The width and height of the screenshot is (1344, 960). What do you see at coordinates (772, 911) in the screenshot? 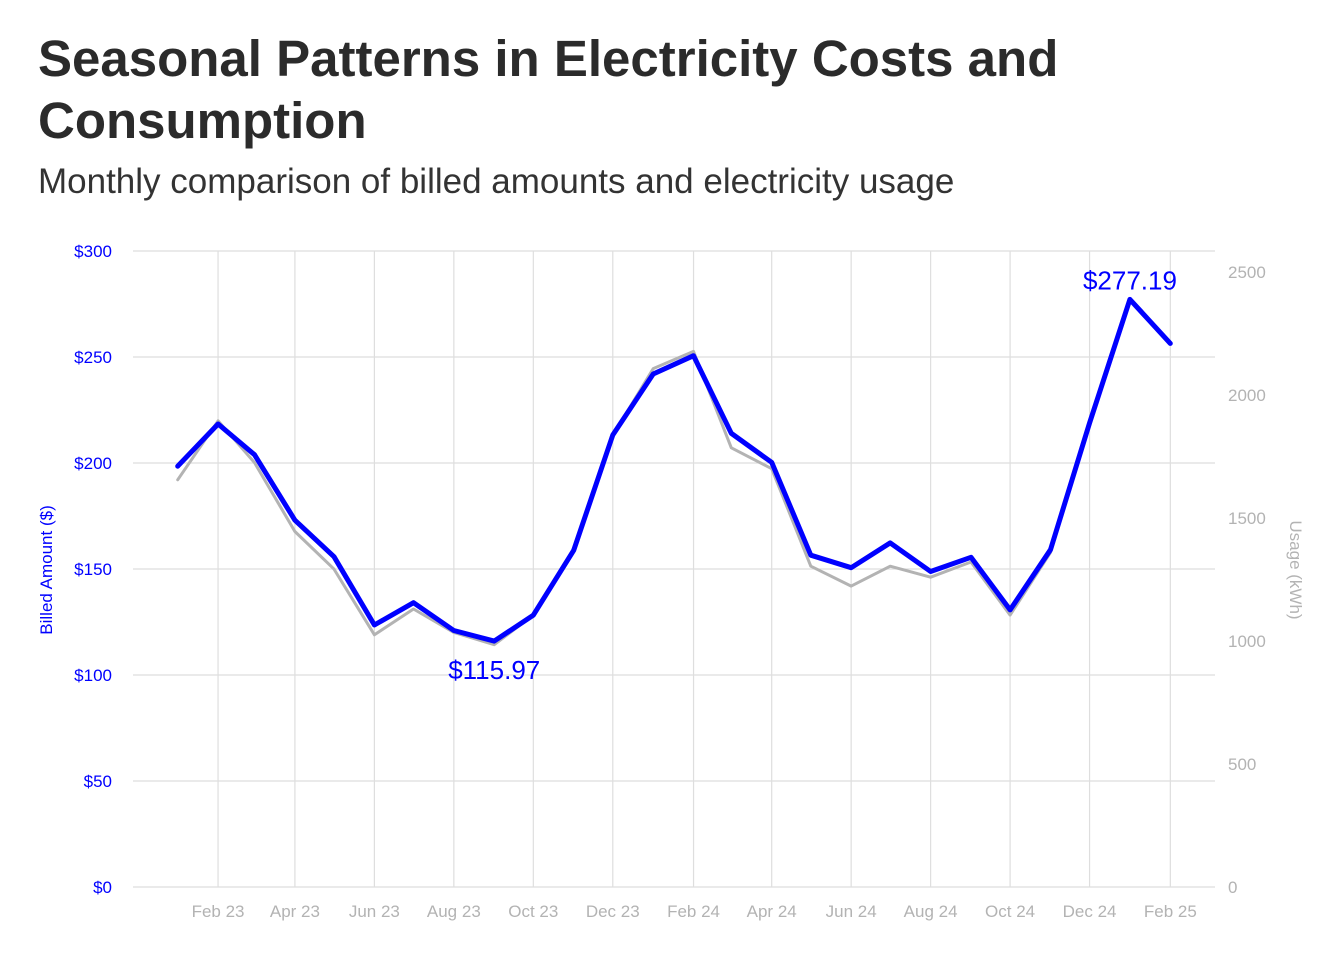
I see `x-tick-label: Apr 24` at bounding box center [772, 911].